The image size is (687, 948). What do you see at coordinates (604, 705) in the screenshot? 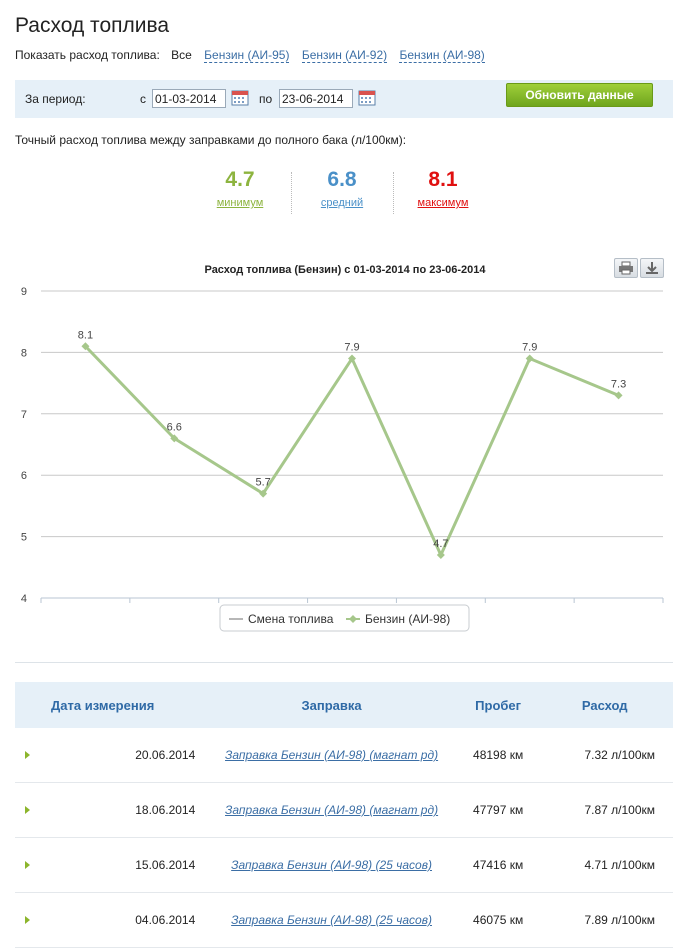
I see `col-consumption-header: Расход` at bounding box center [604, 705].